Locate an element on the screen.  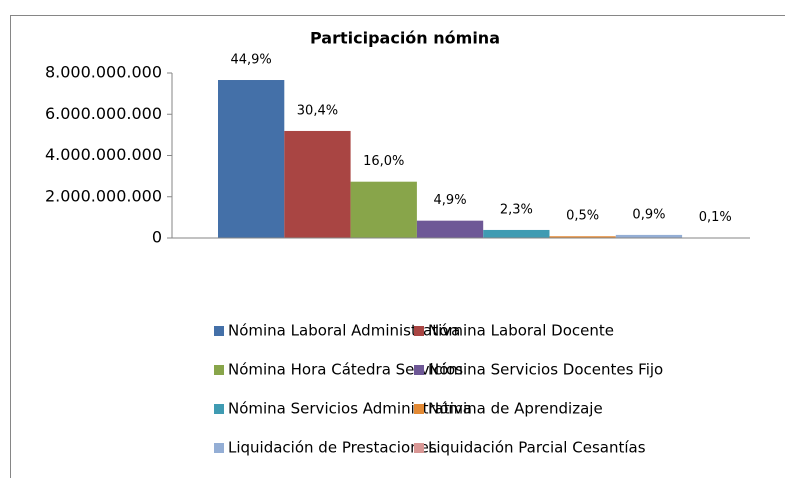
data-label: 0,9% is located at coordinates (648, 214).